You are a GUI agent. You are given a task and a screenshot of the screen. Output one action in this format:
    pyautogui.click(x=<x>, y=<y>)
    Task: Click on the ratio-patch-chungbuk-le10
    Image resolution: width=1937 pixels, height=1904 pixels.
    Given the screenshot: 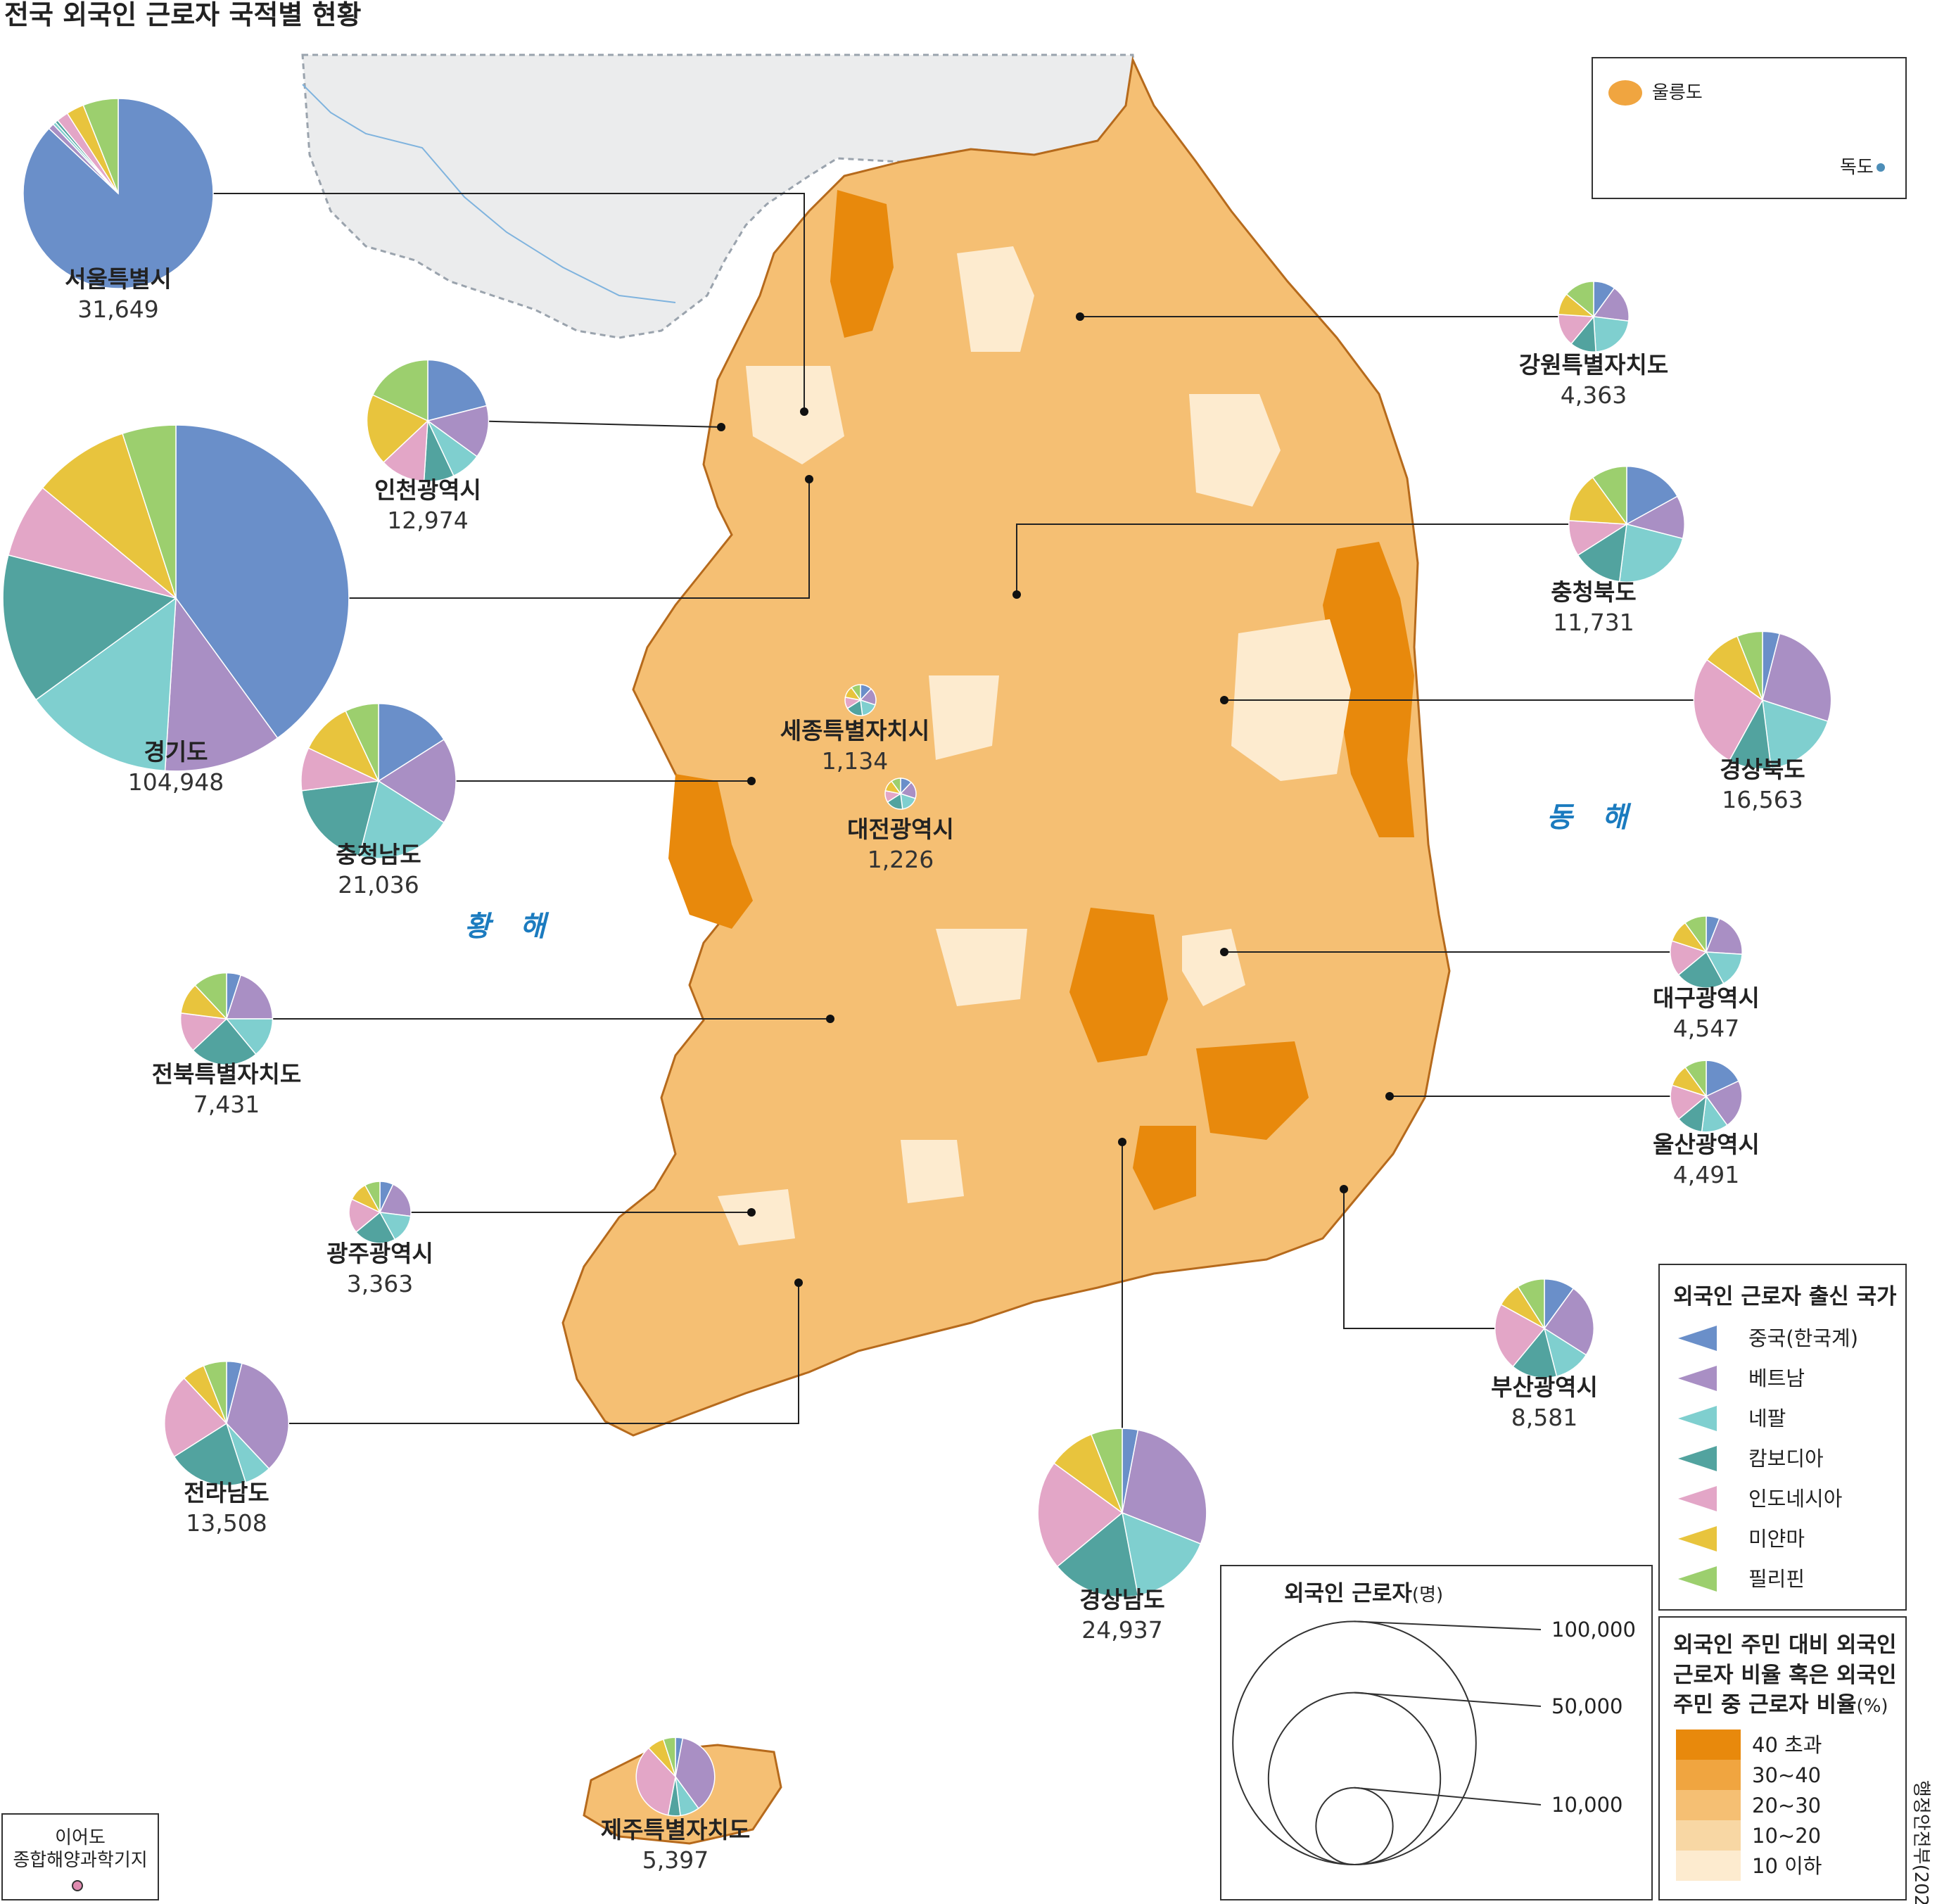 What is the action you would take?
    pyautogui.click(x=964, y=717)
    